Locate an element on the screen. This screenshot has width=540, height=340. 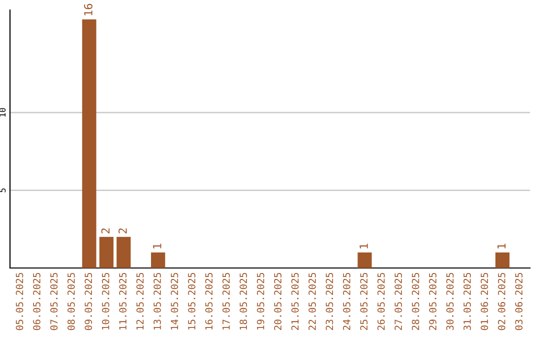
x-tick-label: 08.05.2025 is located at coordinates (71, 301).